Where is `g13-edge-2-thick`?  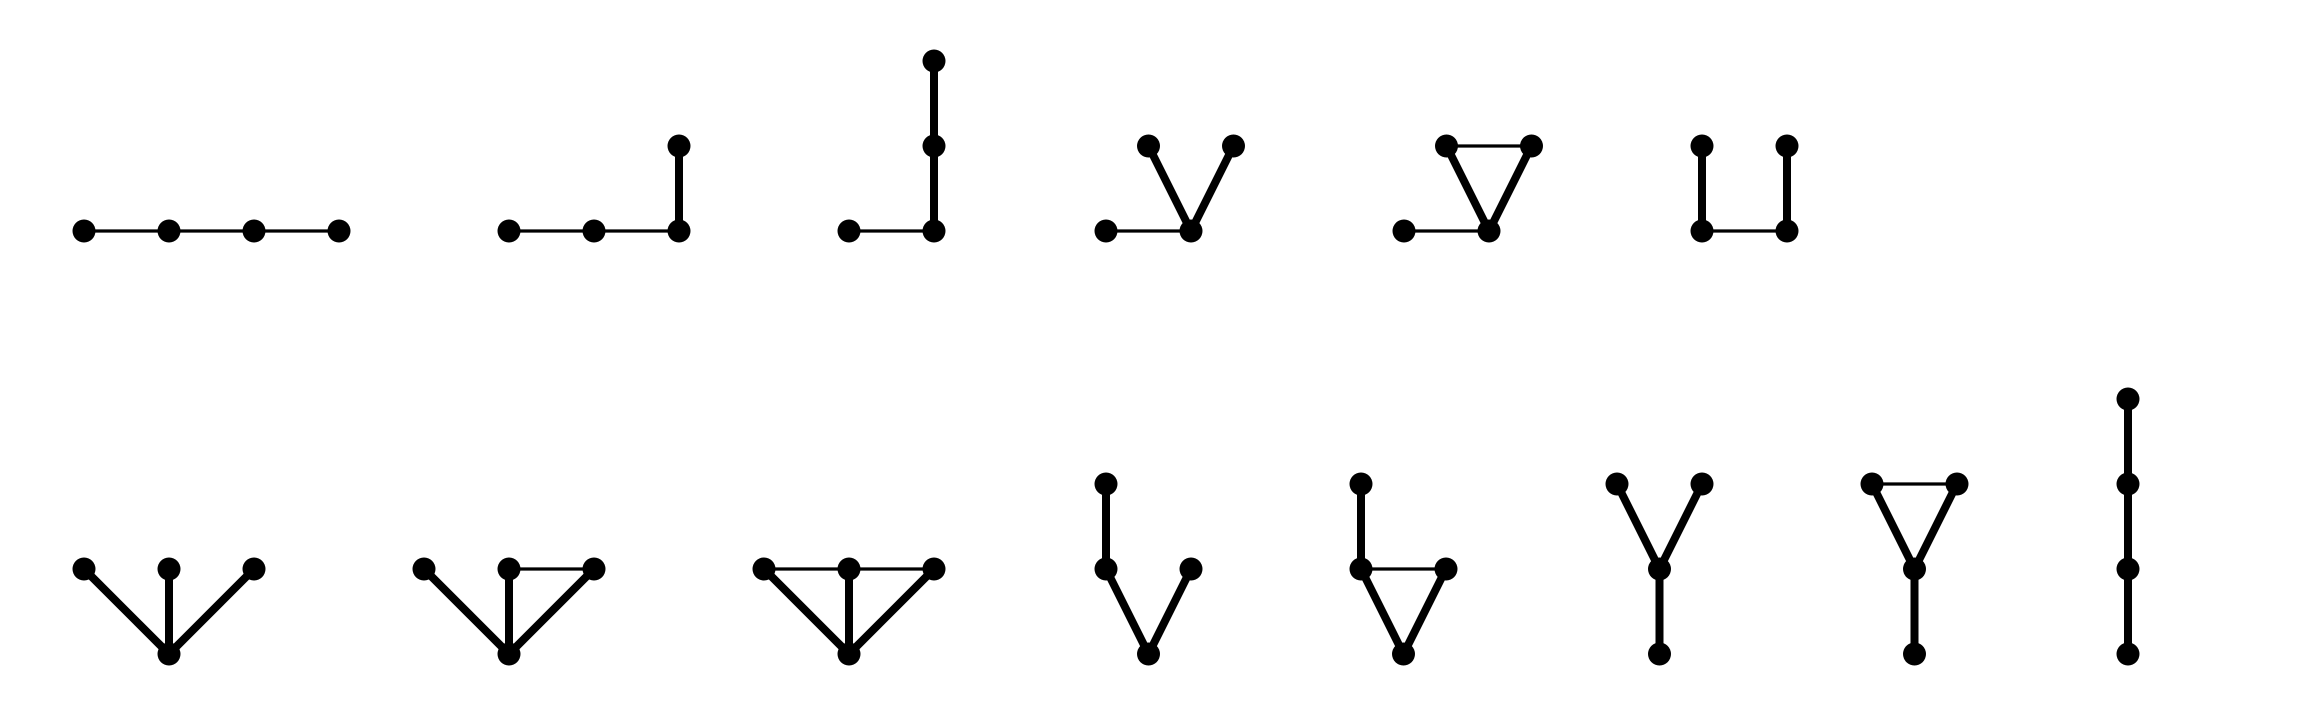 g13-edge-2-thick is located at coordinates (1935, 526).